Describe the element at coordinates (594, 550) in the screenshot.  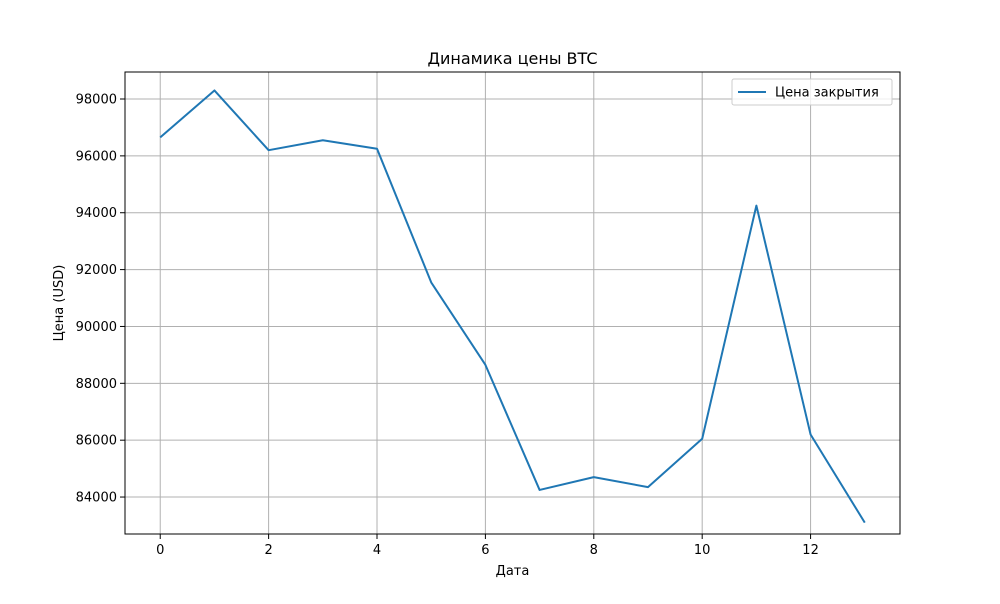
I see `x-tick-label: 8` at that location.